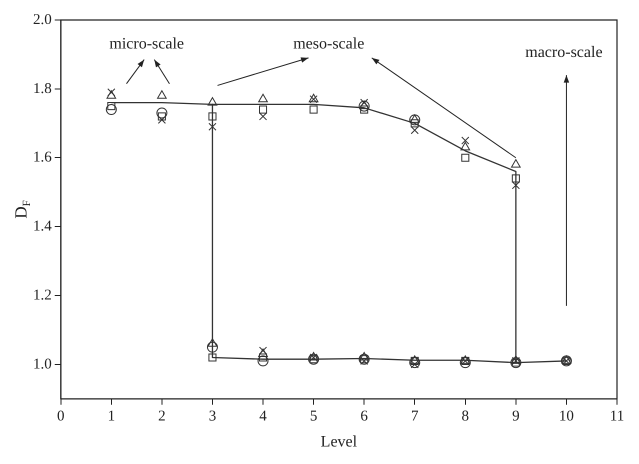 The image size is (639, 464). Describe the element at coordinates (328, 43) in the screenshot. I see `annotation: meso-scale` at that location.